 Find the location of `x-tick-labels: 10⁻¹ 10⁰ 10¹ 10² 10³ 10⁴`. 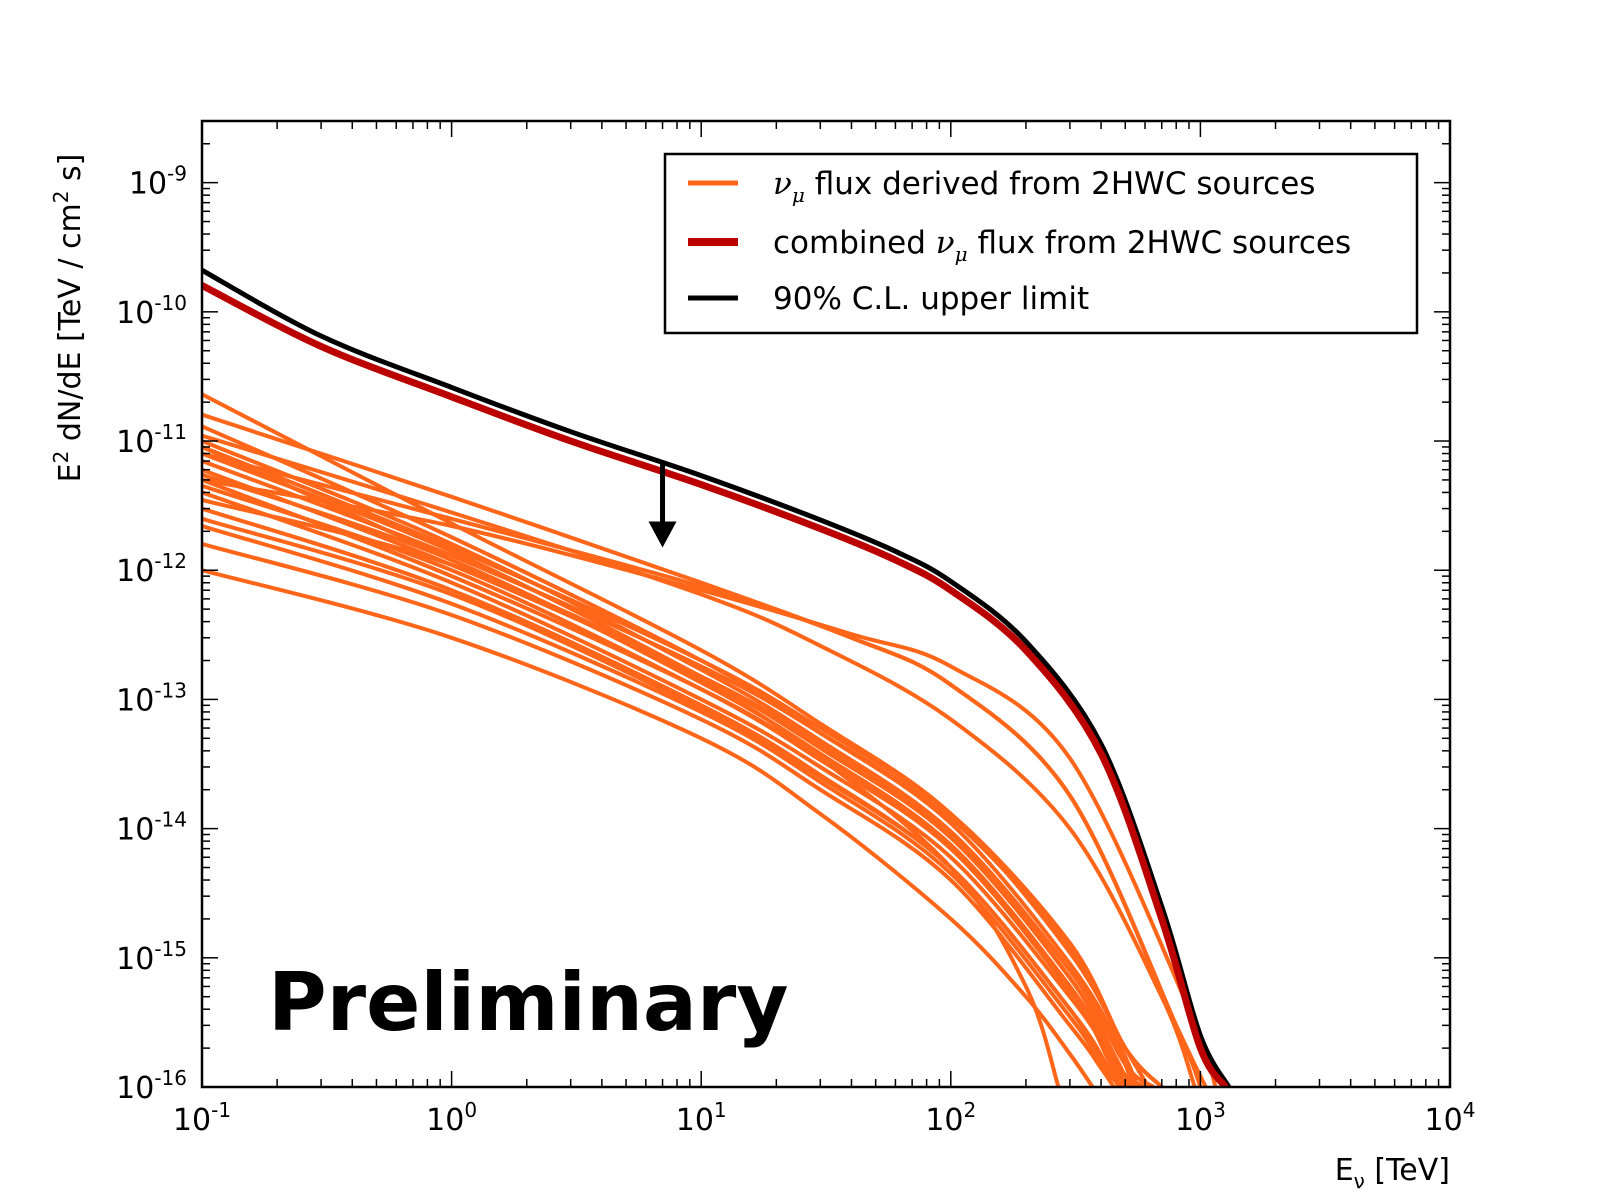

x-tick-labels: 10⁻¹ 10⁰ 10¹ 10² 10³ 10⁴ is located at coordinates (824, 1118).